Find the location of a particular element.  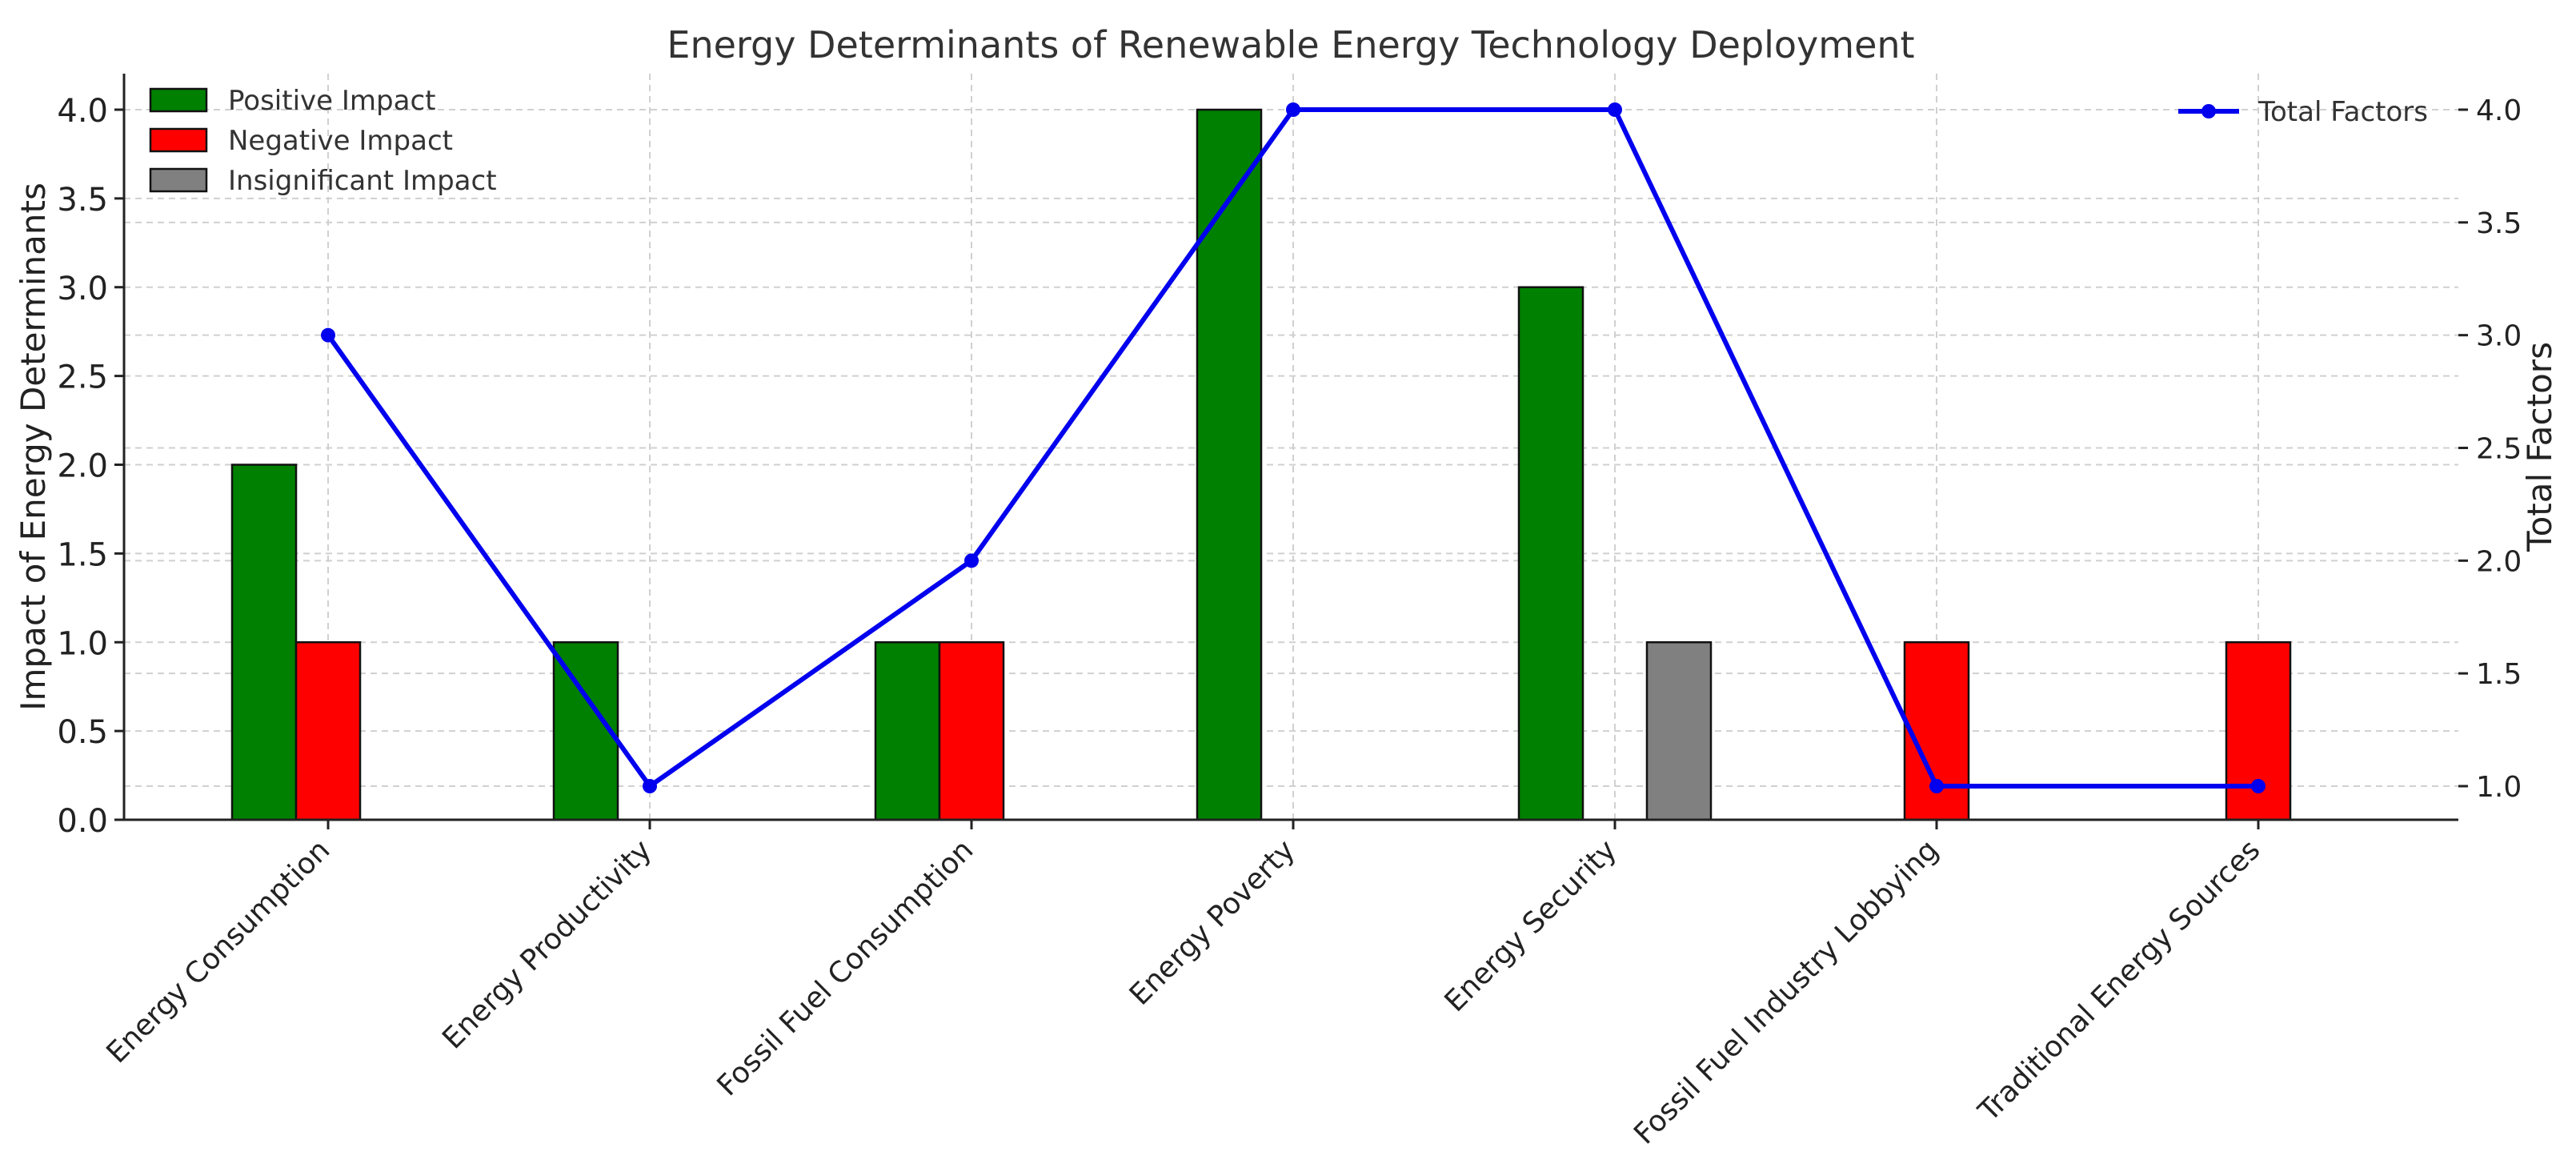

legend-label: Positive Impact is located at coordinates (331, 101).